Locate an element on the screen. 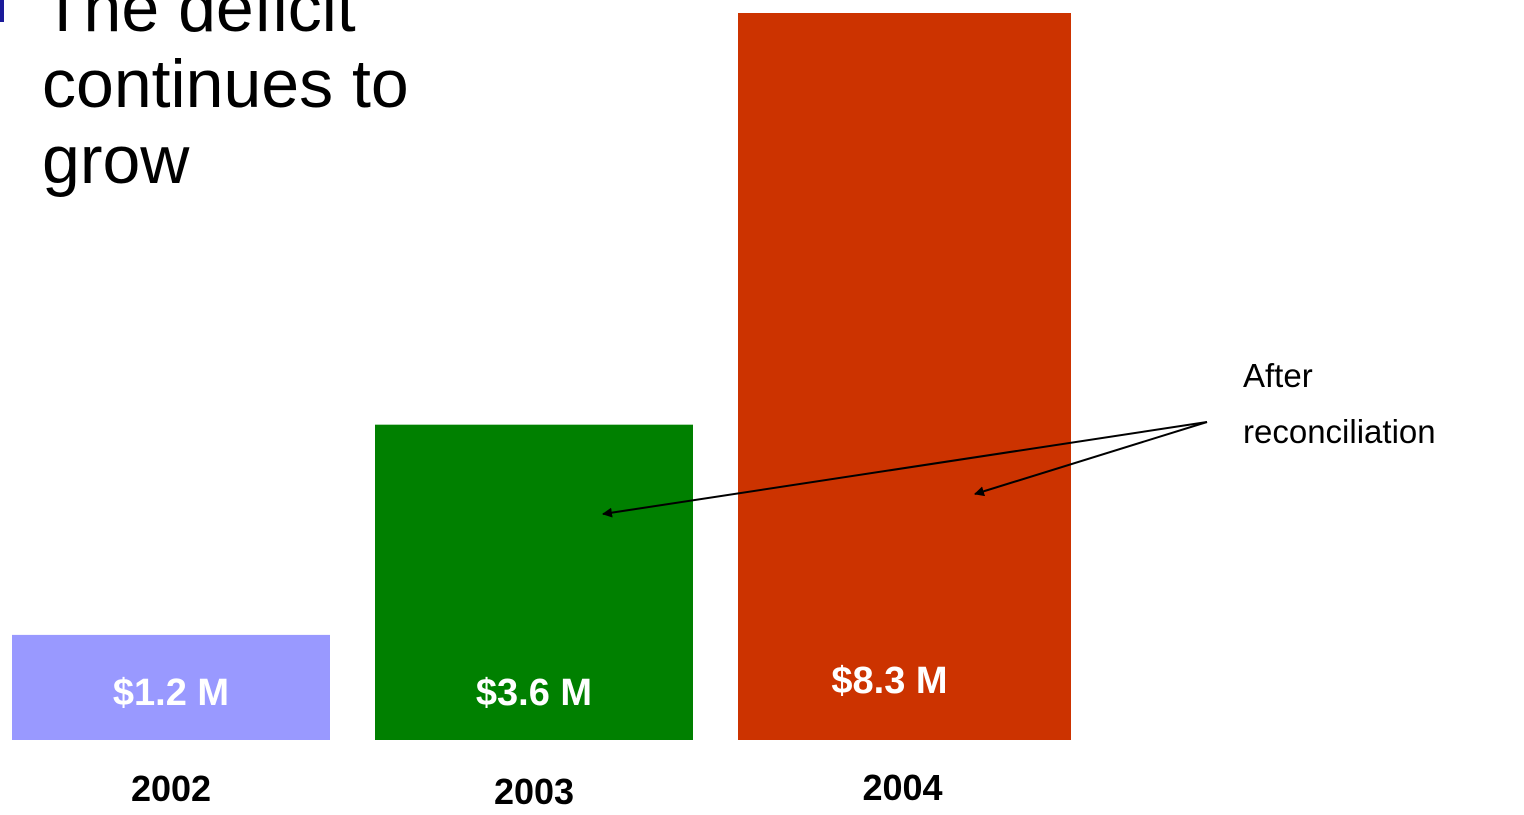 The width and height of the screenshot is (1524, 815). x-tick-label-2002: 2002 is located at coordinates (171, 788).